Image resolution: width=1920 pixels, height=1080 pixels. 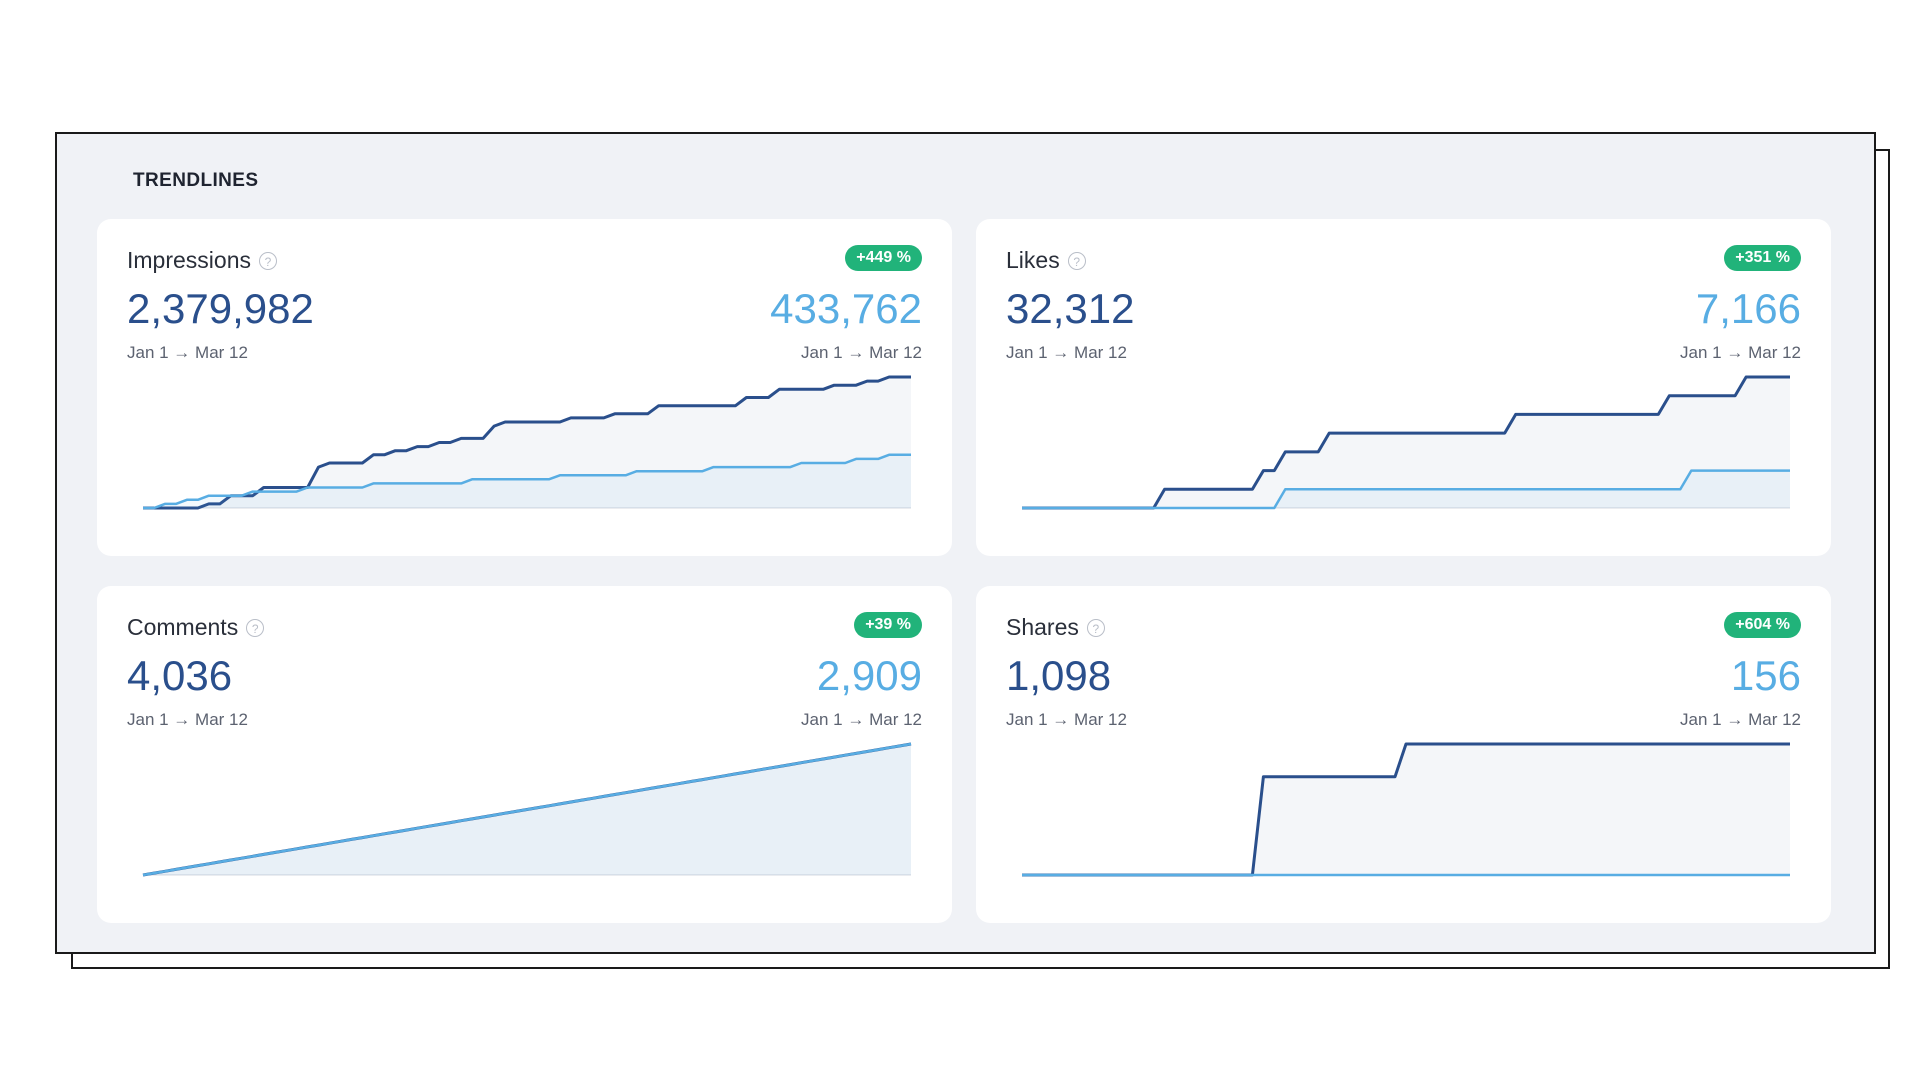 What do you see at coordinates (1748, 308) in the screenshot?
I see `previous-value: 7,166` at bounding box center [1748, 308].